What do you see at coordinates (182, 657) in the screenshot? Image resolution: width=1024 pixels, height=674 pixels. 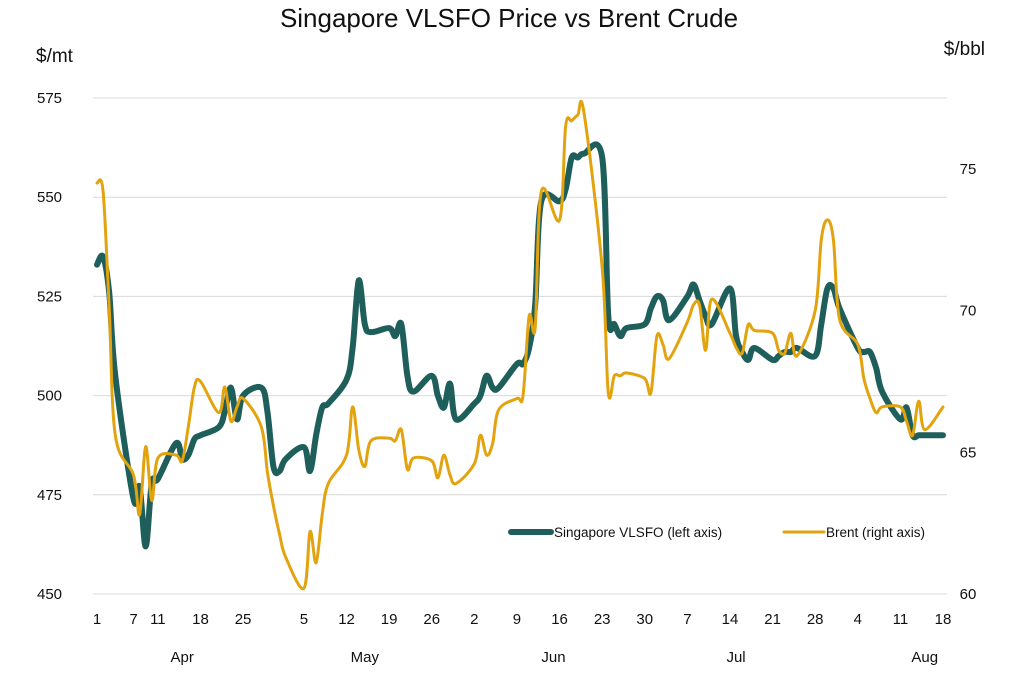 I see `month-label: Apr` at bounding box center [182, 657].